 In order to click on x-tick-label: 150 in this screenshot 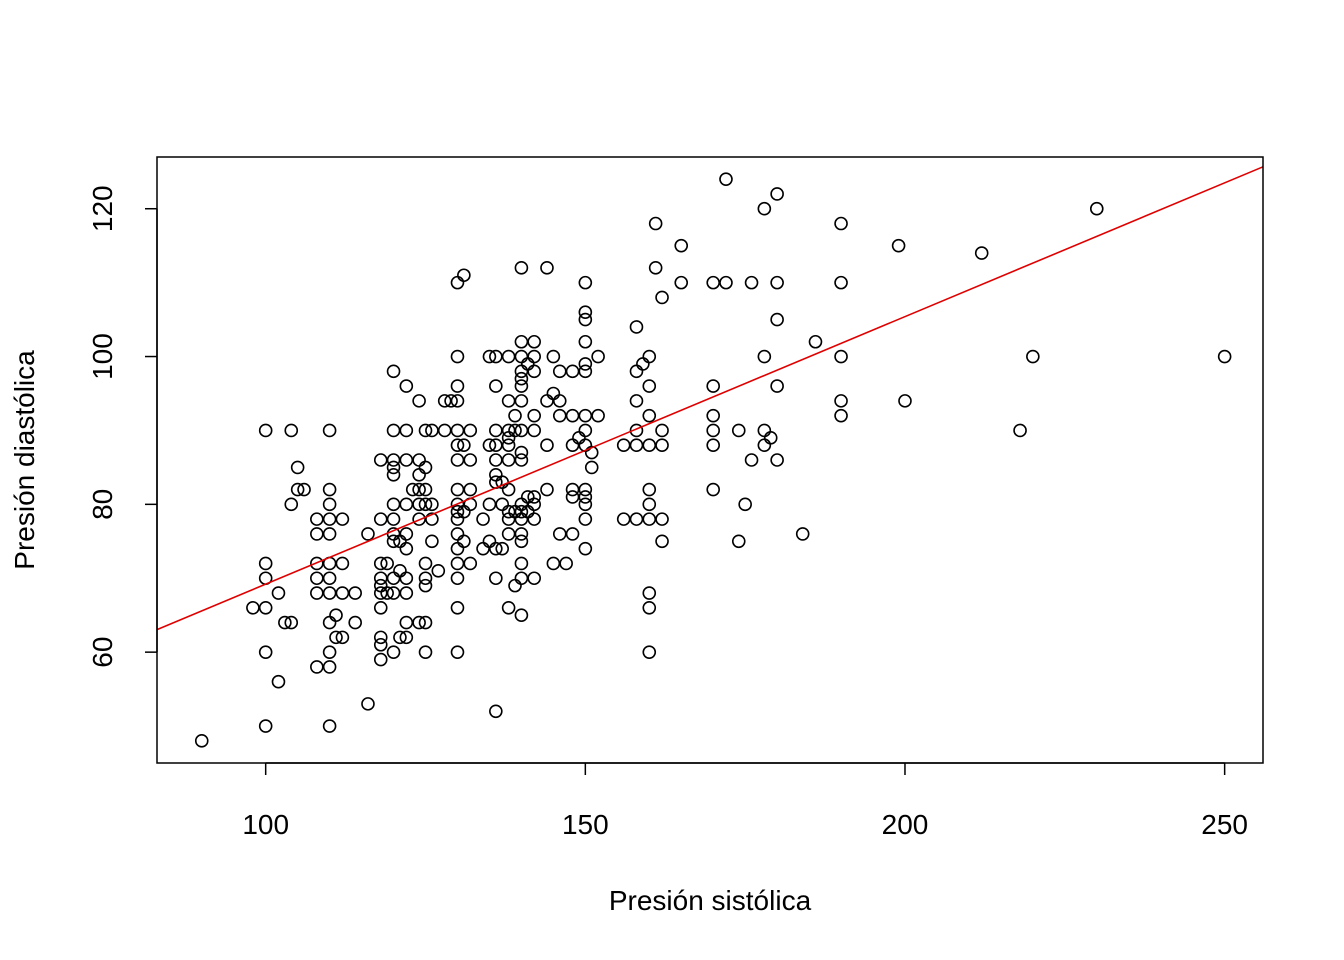, I will do `click(585, 824)`.